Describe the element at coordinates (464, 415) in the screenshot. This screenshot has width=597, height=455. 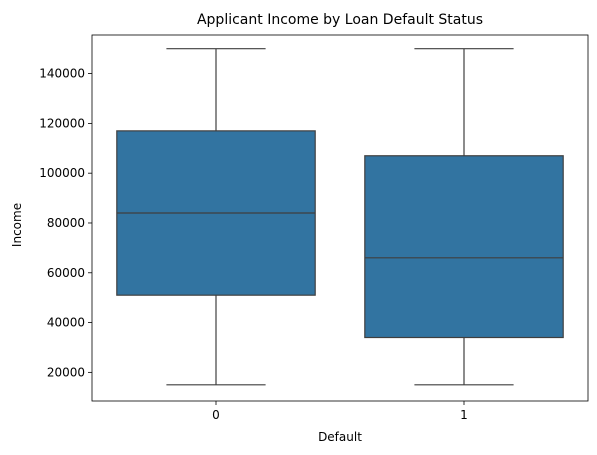
I see `x-tick-label: 1` at that location.